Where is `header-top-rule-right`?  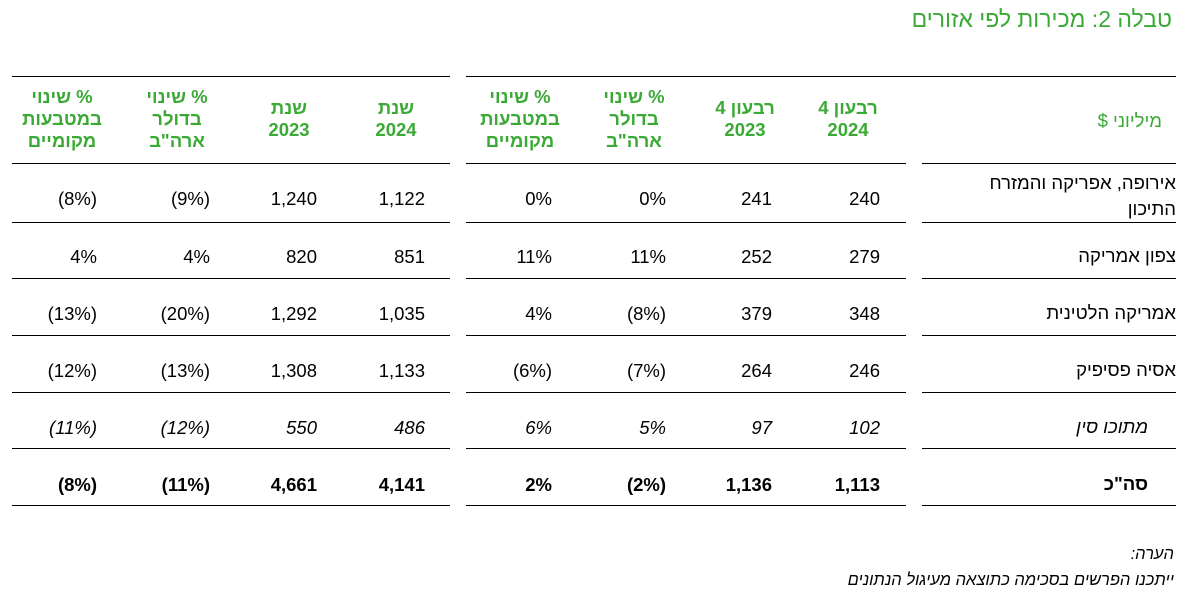
header-top-rule-right is located at coordinates (821, 76).